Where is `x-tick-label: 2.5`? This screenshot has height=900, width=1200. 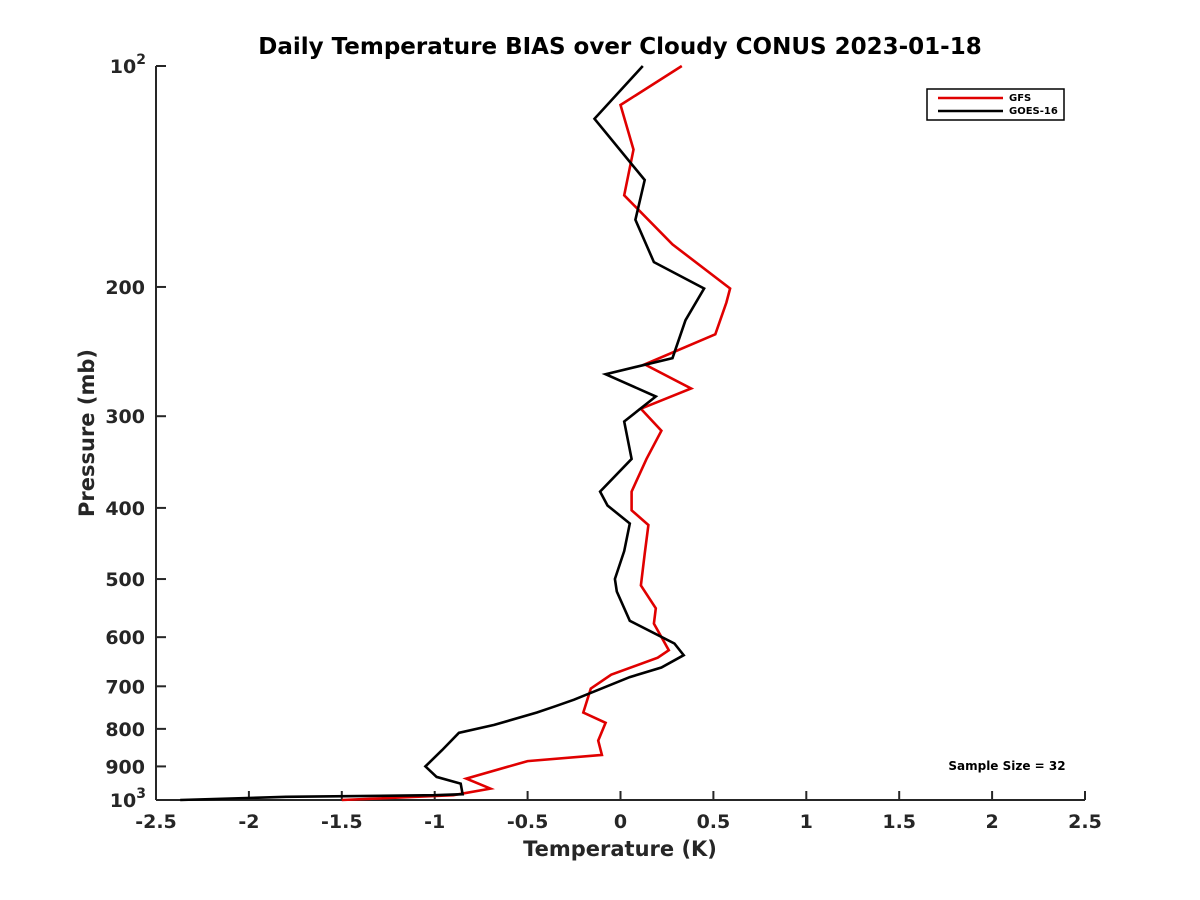
x-tick-label: 2.5 is located at coordinates (1085, 822).